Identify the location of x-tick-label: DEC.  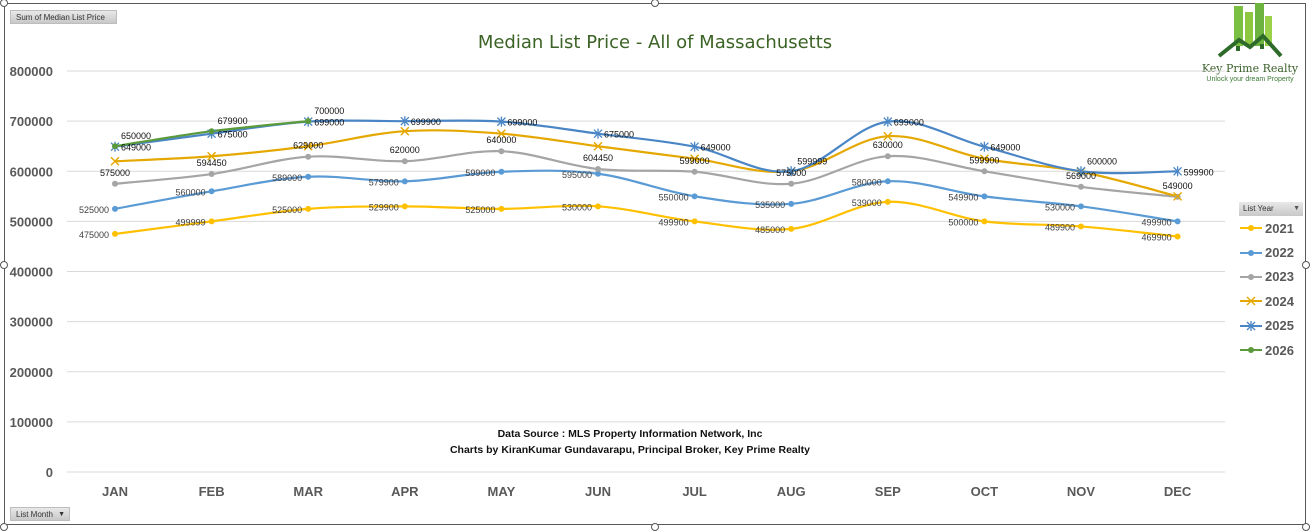
(1178, 491).